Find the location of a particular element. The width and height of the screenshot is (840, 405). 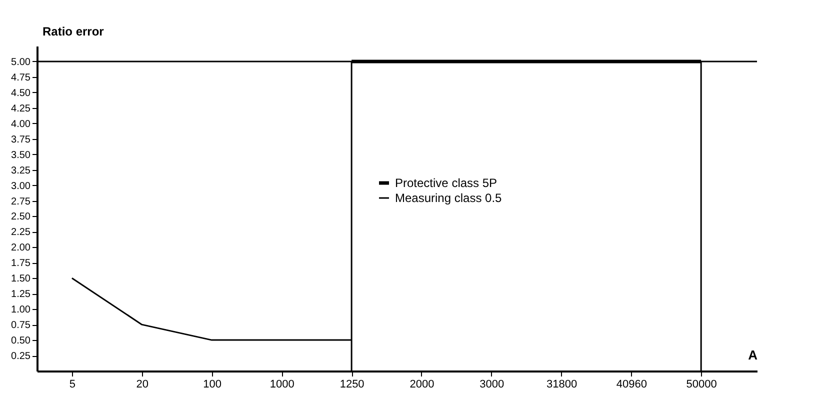

y-tick-label: 3.00 is located at coordinates (21, 186).